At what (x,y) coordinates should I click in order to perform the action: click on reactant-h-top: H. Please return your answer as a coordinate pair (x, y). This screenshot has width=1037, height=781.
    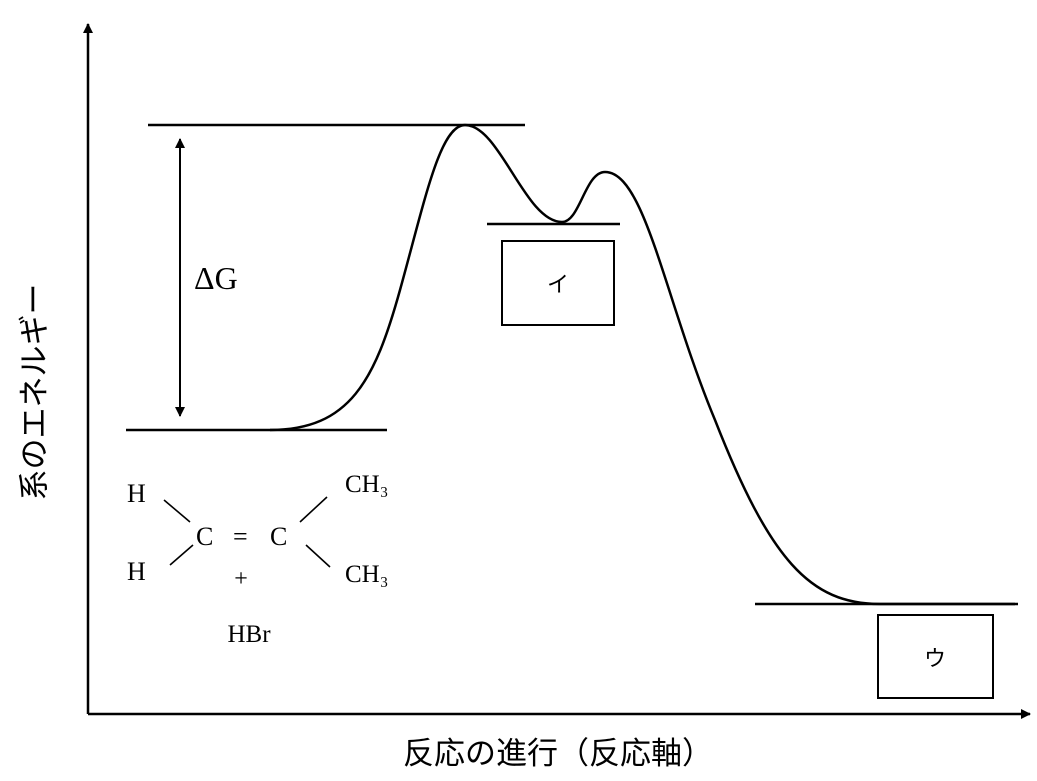
    Looking at the image, I should click on (136, 493).